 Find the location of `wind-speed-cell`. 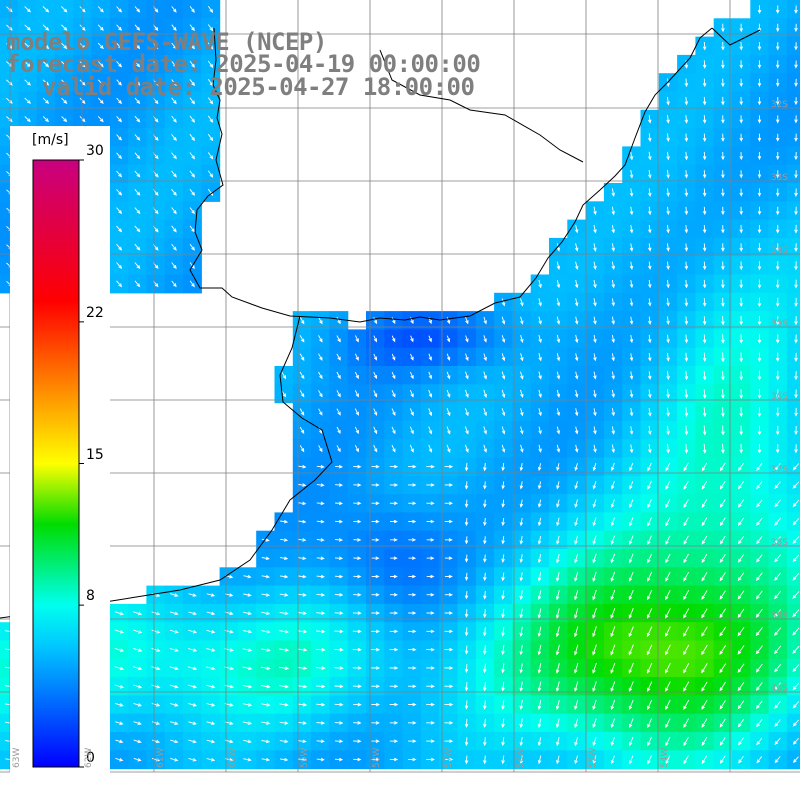

wind-speed-cell is located at coordinates (793, 64).